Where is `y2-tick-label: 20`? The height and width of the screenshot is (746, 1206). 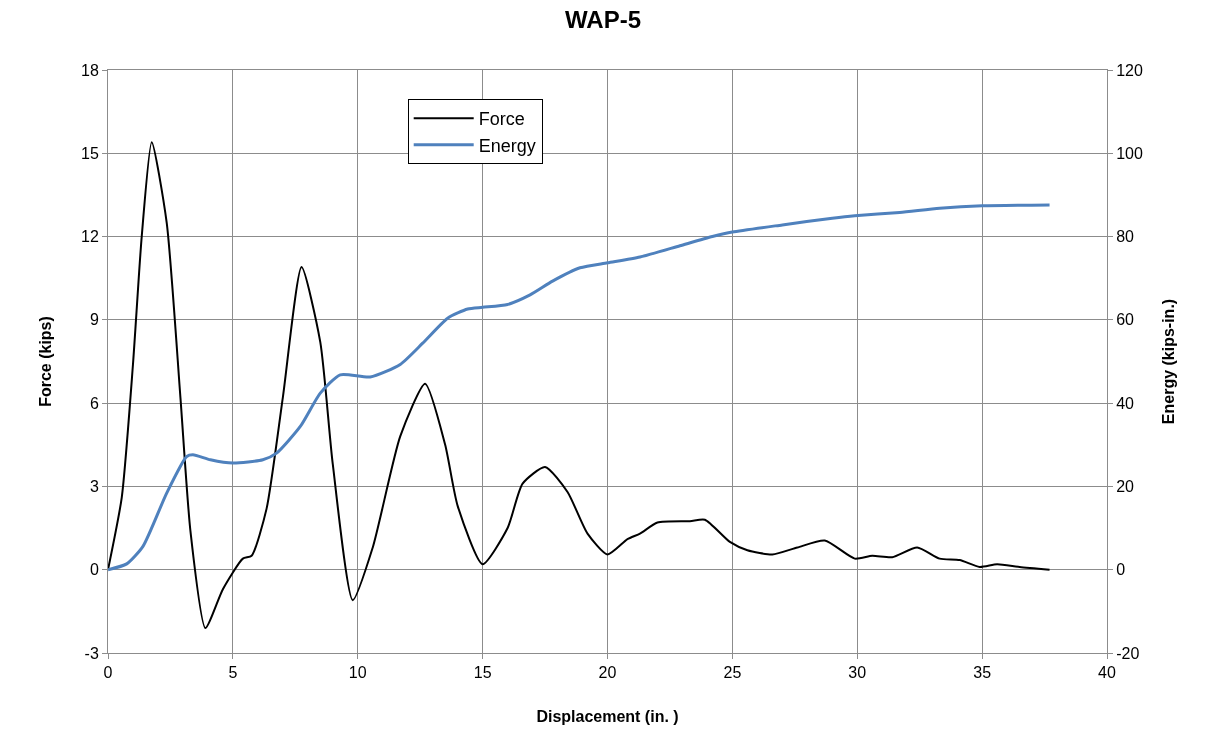 y2-tick-label: 20 is located at coordinates (1125, 487).